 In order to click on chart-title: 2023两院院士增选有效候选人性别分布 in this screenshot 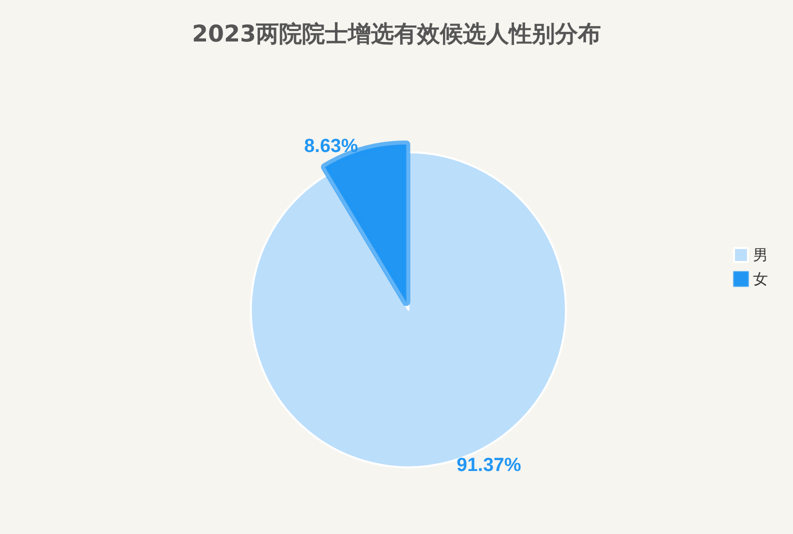, I will do `click(397, 35)`.